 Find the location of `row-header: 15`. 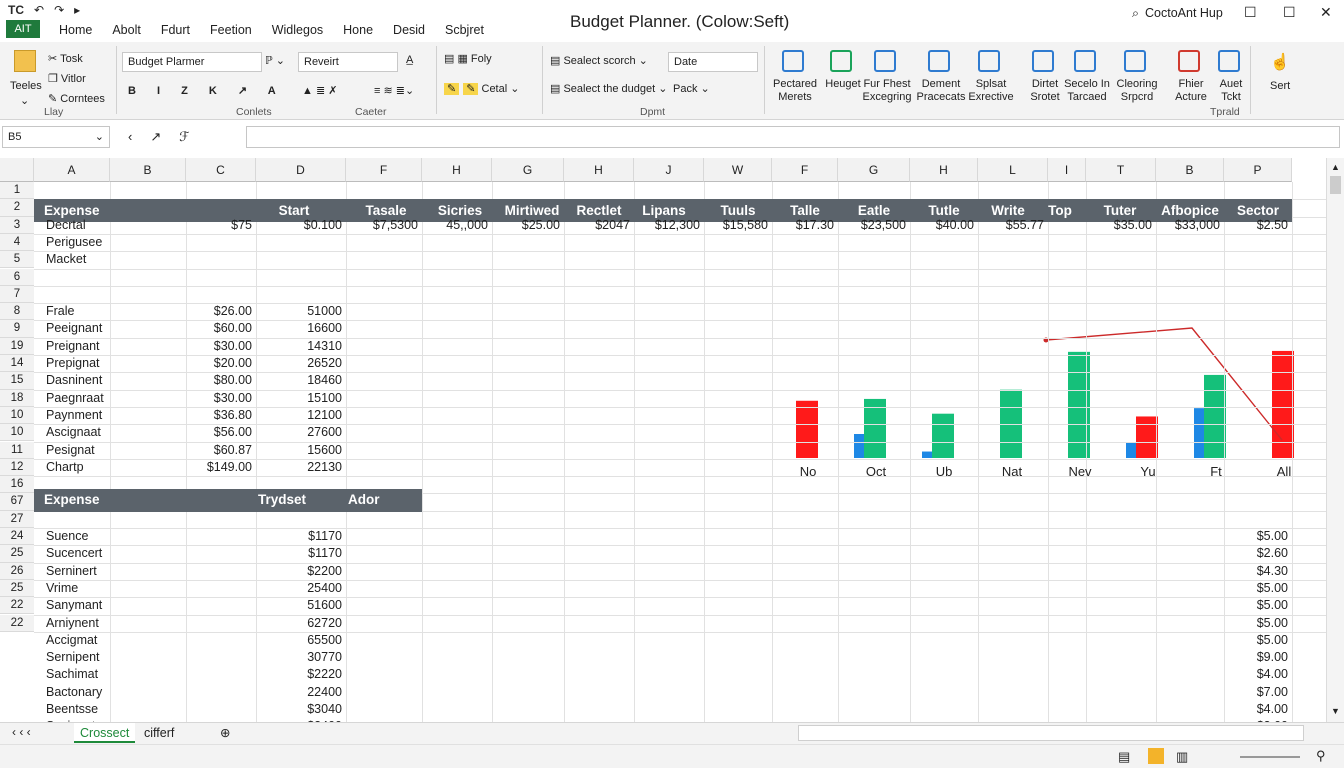

row-header: 15 is located at coordinates (17, 381).